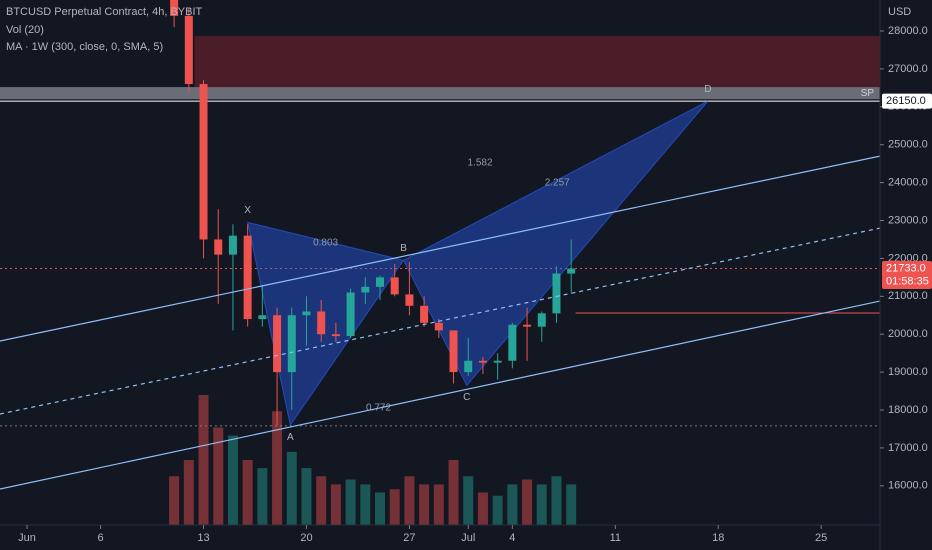 This screenshot has width=932, height=550. I want to click on countdown-label: 01:58:35, so click(907, 281).